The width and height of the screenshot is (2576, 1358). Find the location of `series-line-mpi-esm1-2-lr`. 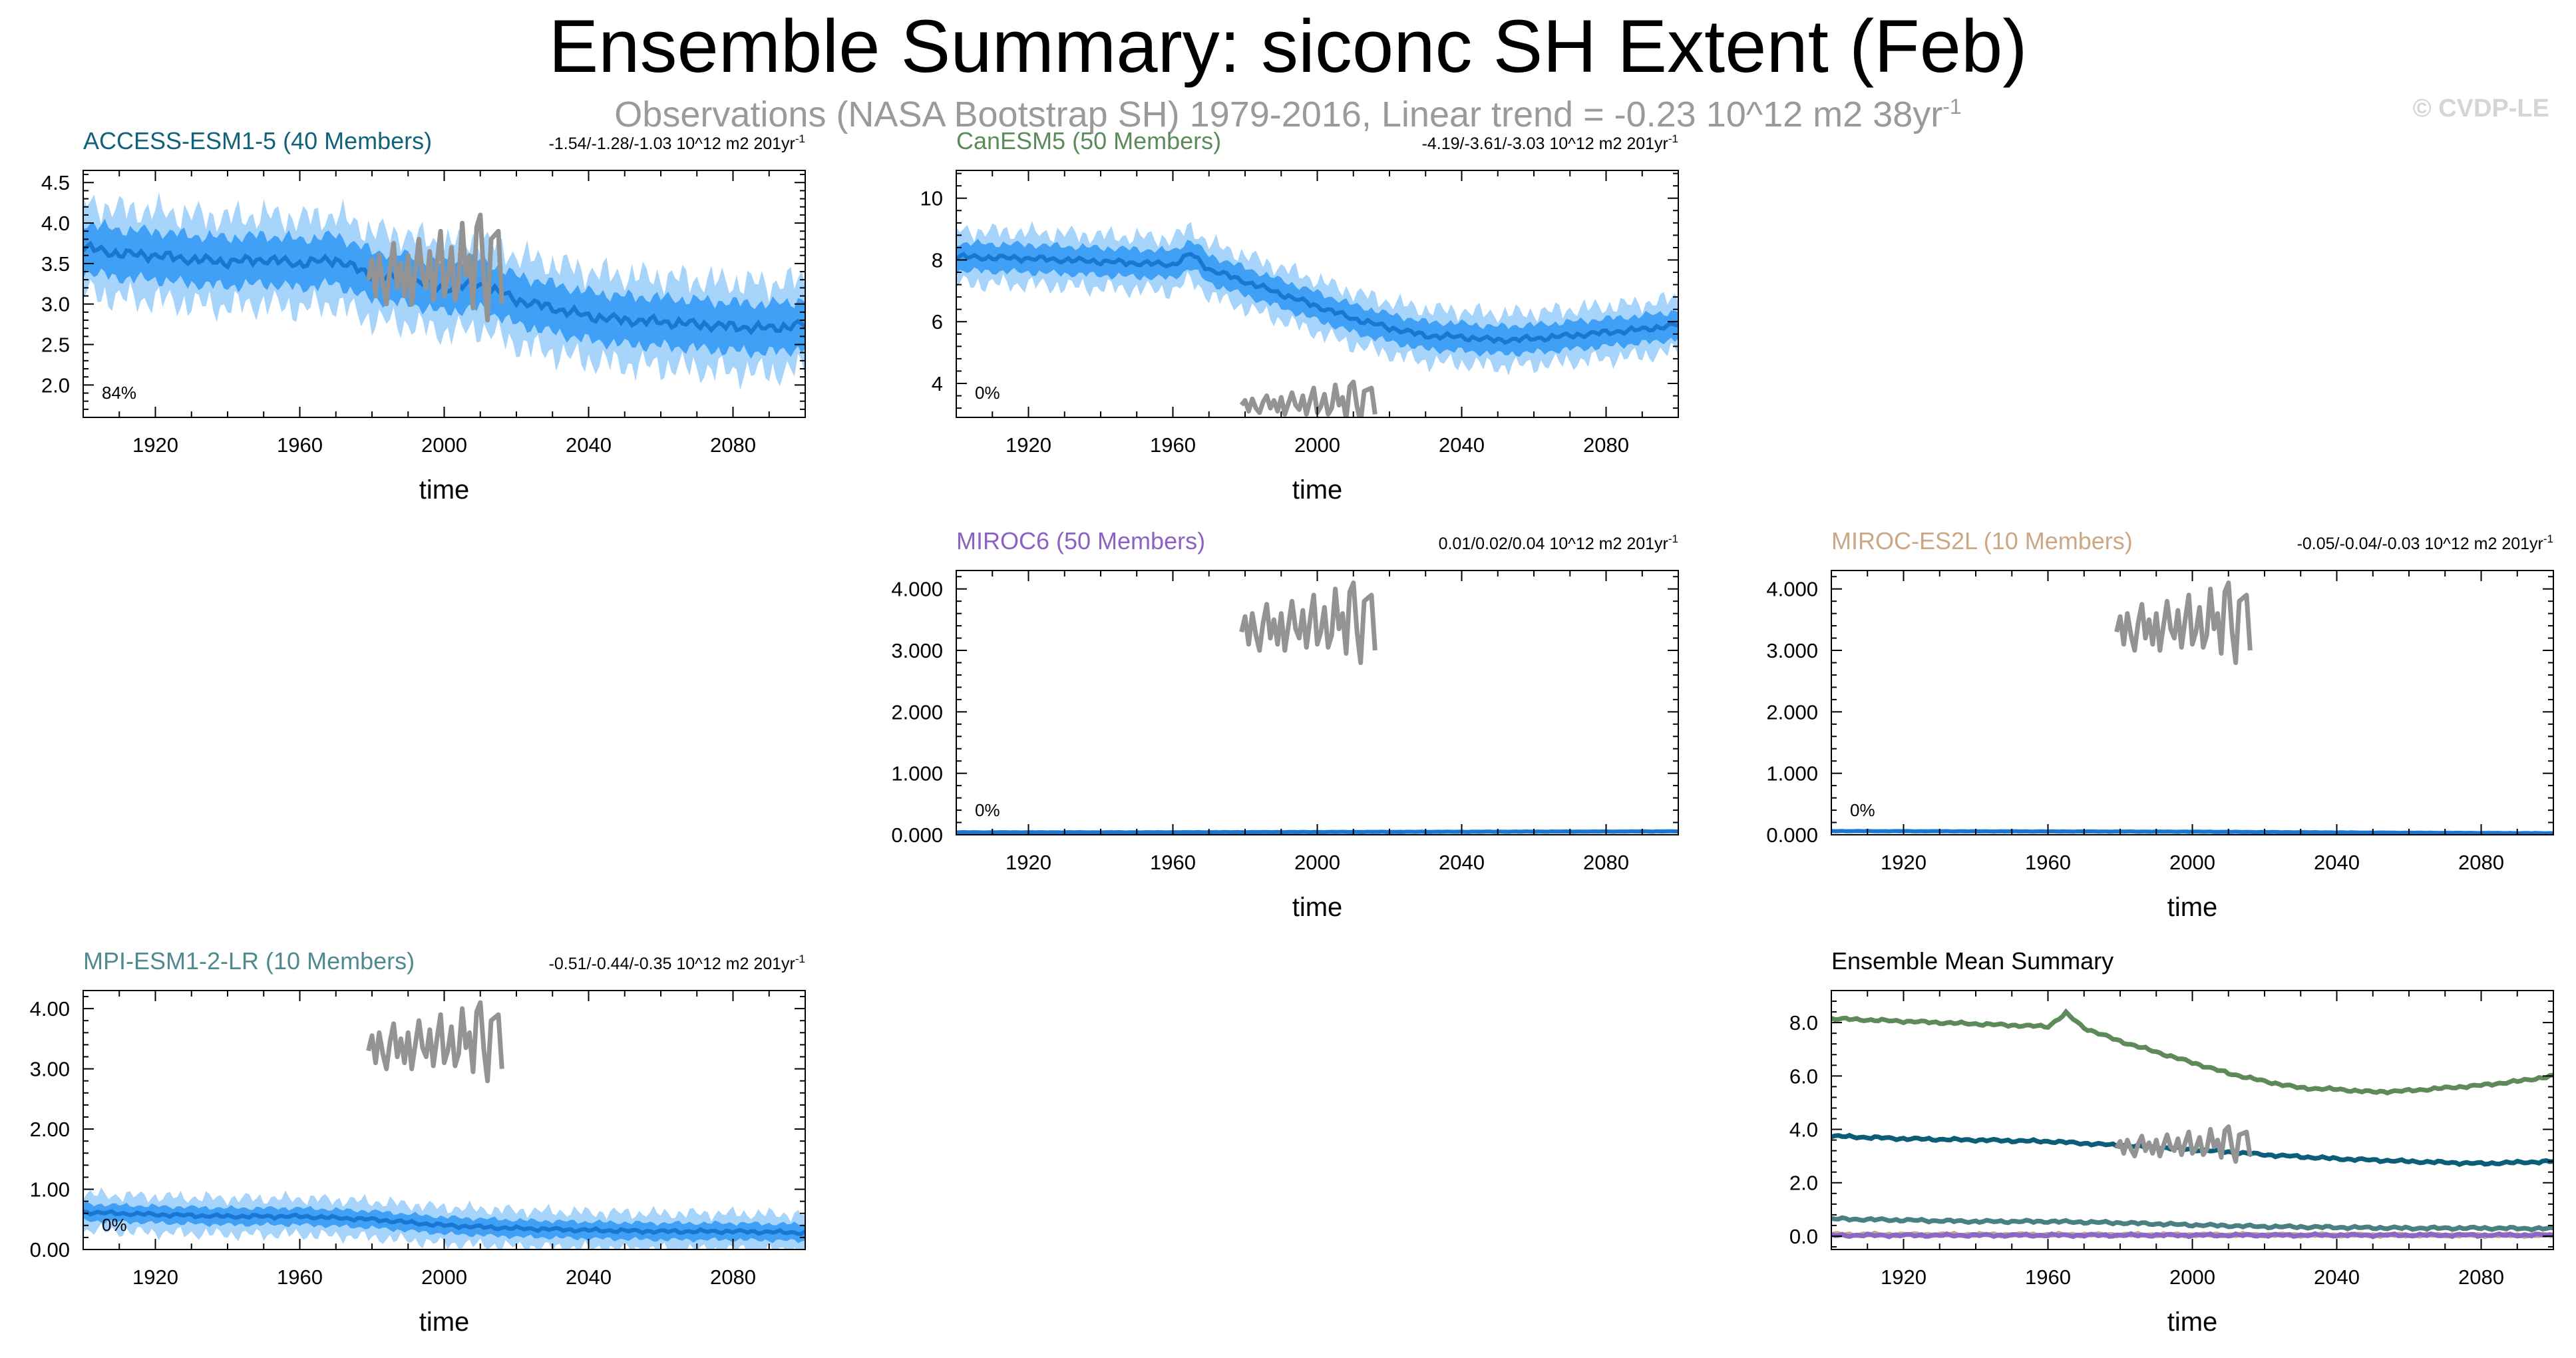

series-line-mpi-esm1-2-lr is located at coordinates (2192, 1224).